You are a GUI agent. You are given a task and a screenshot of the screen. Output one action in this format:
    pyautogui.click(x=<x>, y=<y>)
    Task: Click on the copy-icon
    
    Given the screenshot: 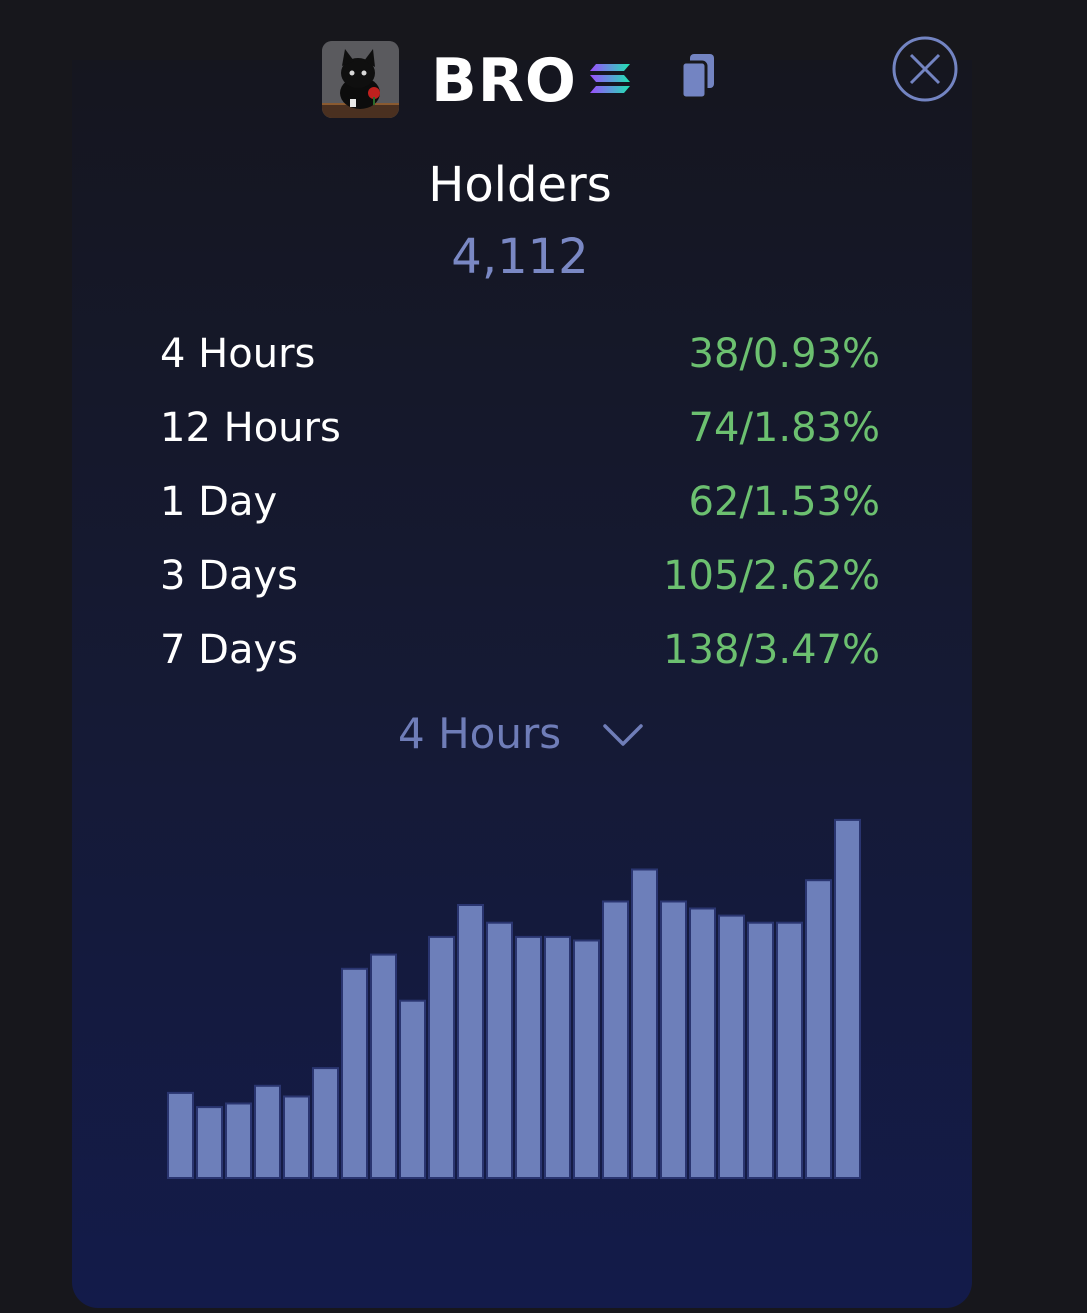 What is the action you would take?
    pyautogui.click(x=698, y=76)
    